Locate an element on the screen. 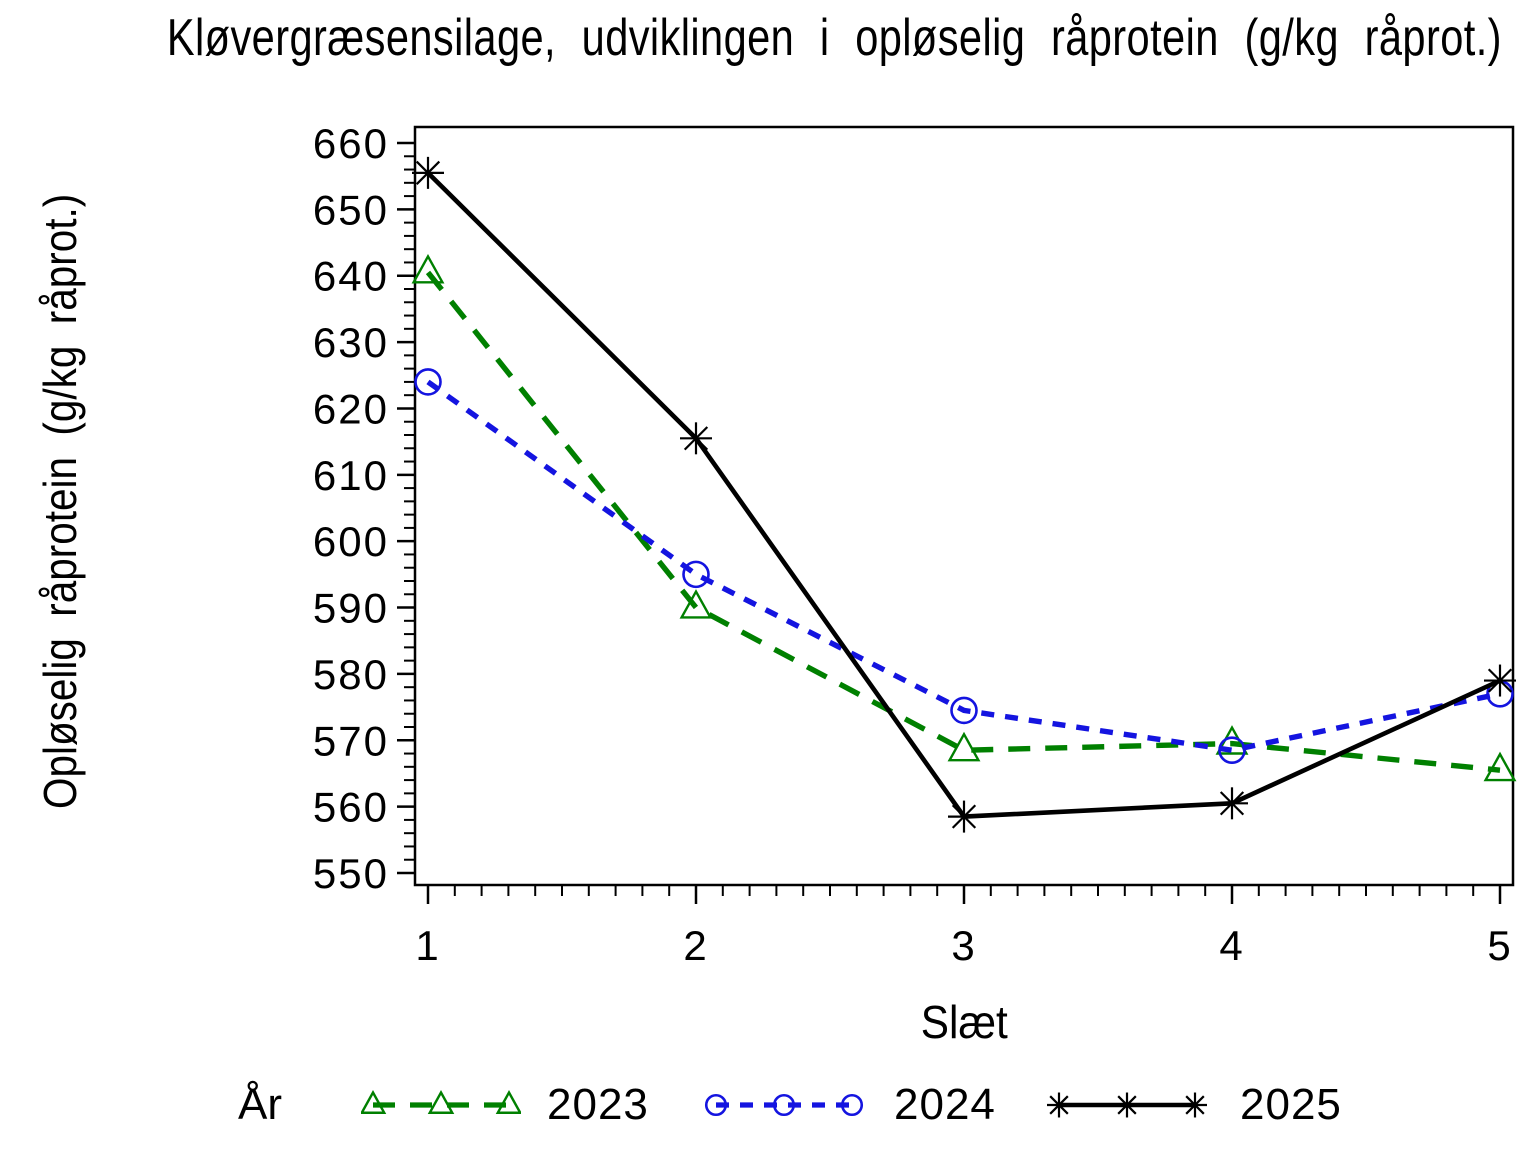  legend-sample-2025 is located at coordinates (1127, 1105).